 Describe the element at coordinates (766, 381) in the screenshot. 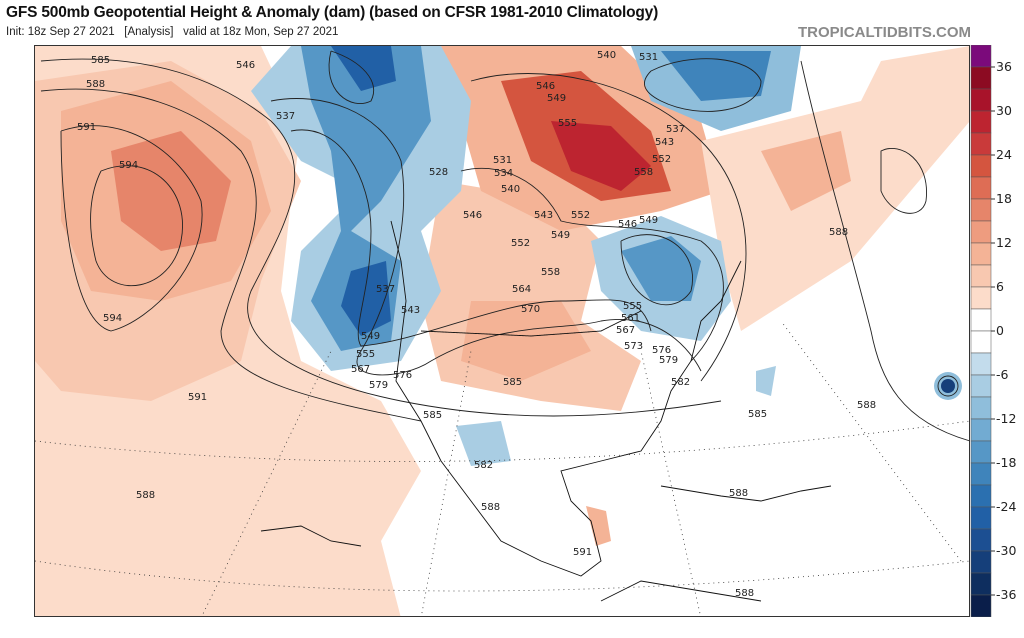

I see `negative-anomaly-atlantic` at that location.